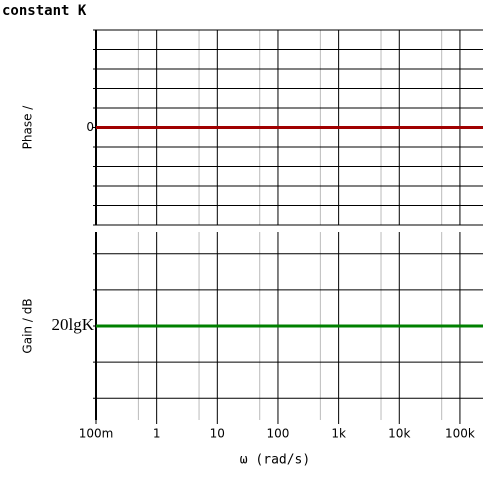 The image size is (503, 481). Describe the element at coordinates (90, 127) in the screenshot. I see `y-tick-label: 0` at that location.